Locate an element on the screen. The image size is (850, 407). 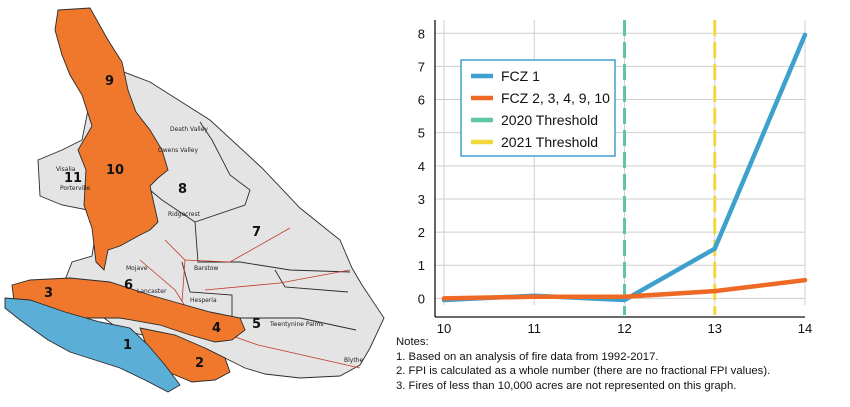
y-tick-label: 7 is located at coordinates (421, 66).